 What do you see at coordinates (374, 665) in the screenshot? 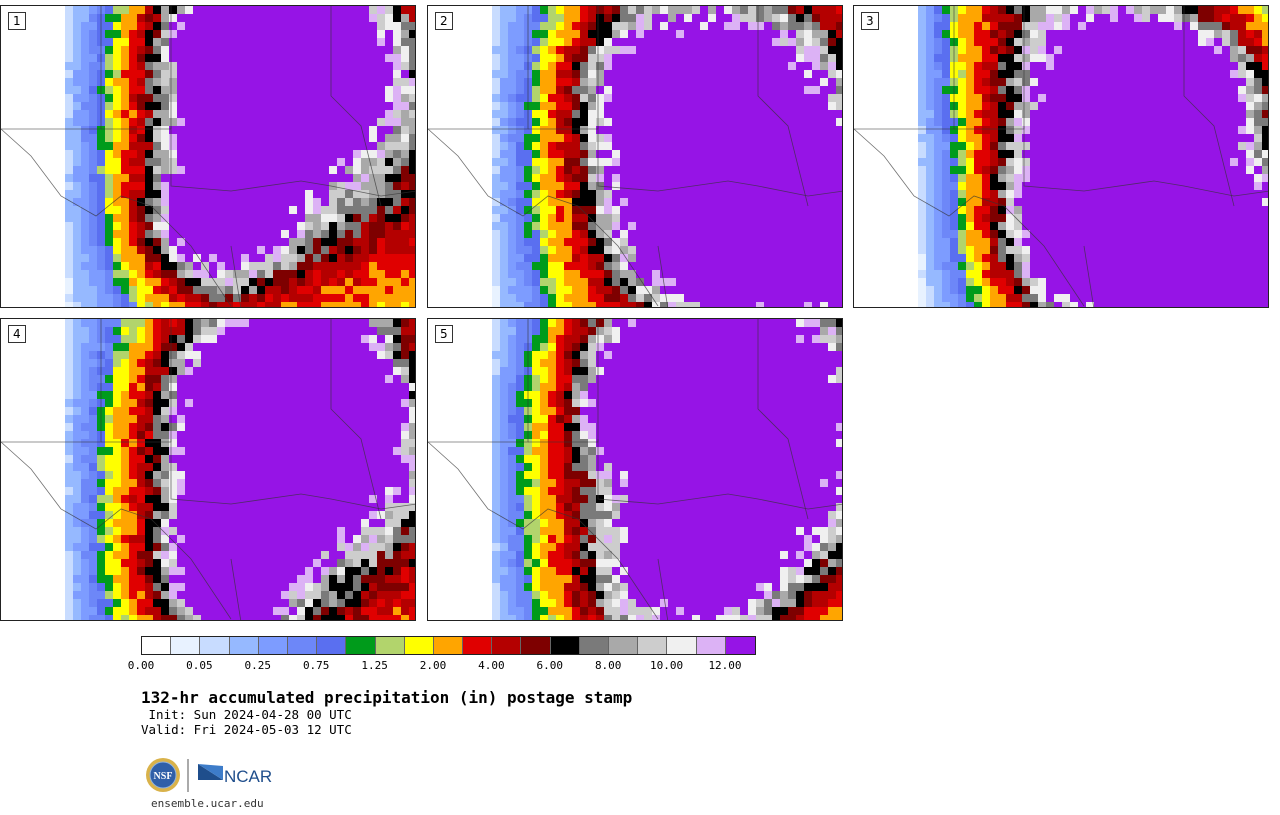
I see `colorbar-tick-label: 1.25` at bounding box center [374, 665].